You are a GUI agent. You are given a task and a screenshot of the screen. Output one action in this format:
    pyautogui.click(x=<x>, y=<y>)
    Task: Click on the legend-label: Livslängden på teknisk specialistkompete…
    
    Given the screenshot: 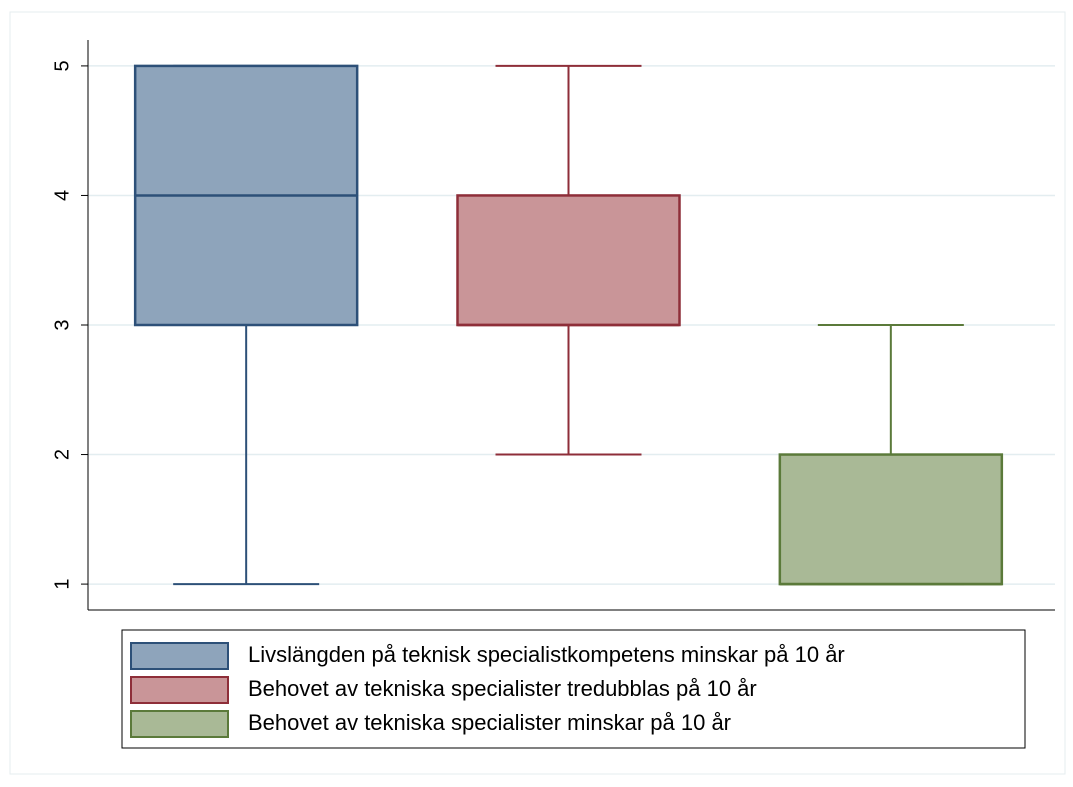 What is the action you would take?
    pyautogui.click(x=546, y=654)
    